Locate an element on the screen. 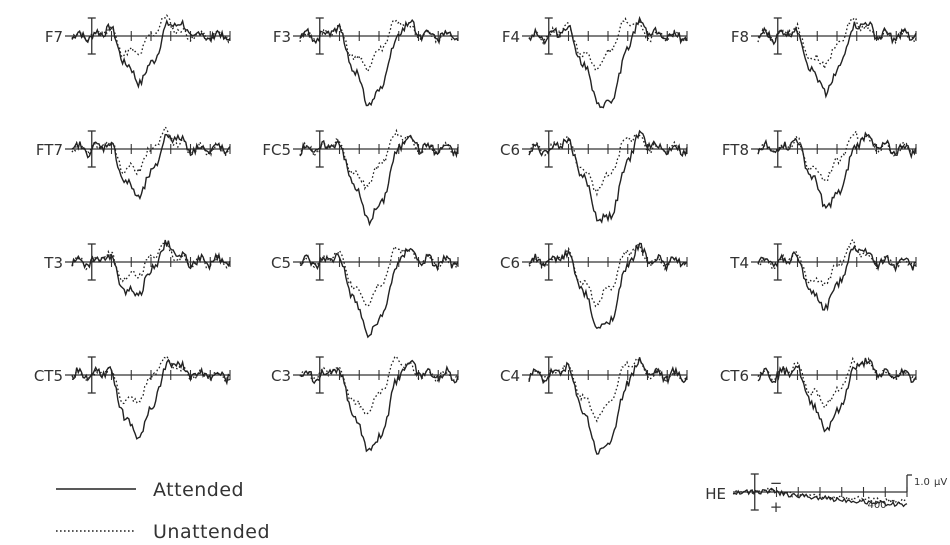 The image size is (950, 545). channel-panel: T3 is located at coordinates (137, 268).